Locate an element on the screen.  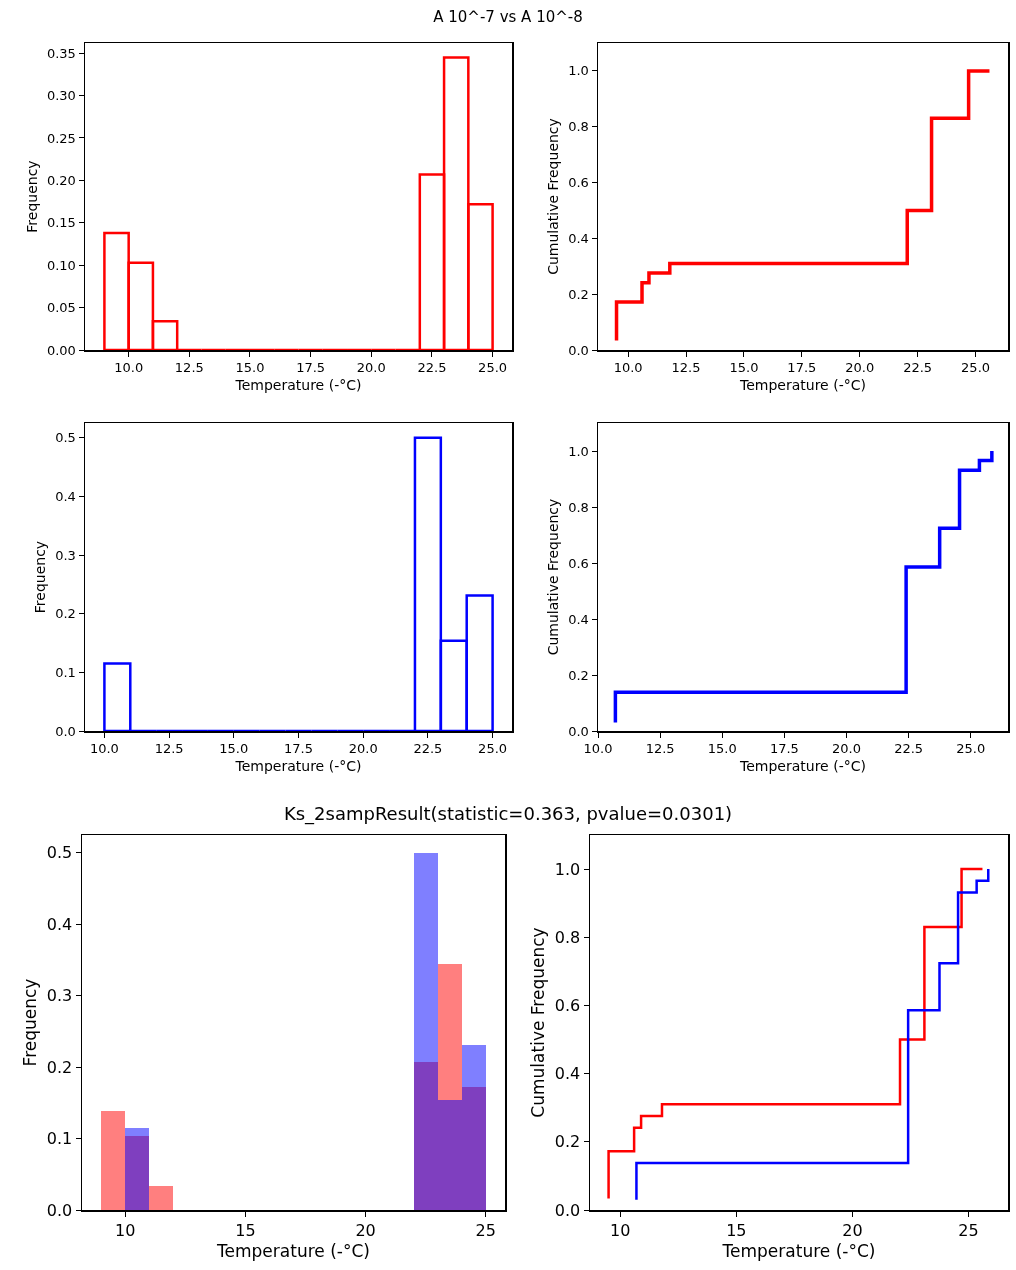
chart-title: Ks_2sampResult(statistic=0.363, pvalue=0.0301) is located at coordinates (508, 813).